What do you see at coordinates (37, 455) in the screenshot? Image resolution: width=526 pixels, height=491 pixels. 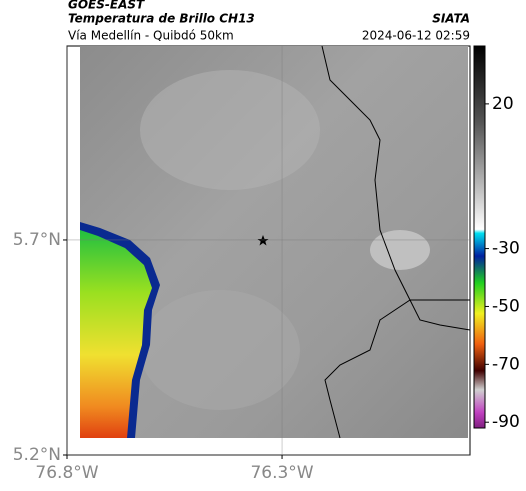 I see `y-tick-label: 5.2°N` at bounding box center [37, 455].